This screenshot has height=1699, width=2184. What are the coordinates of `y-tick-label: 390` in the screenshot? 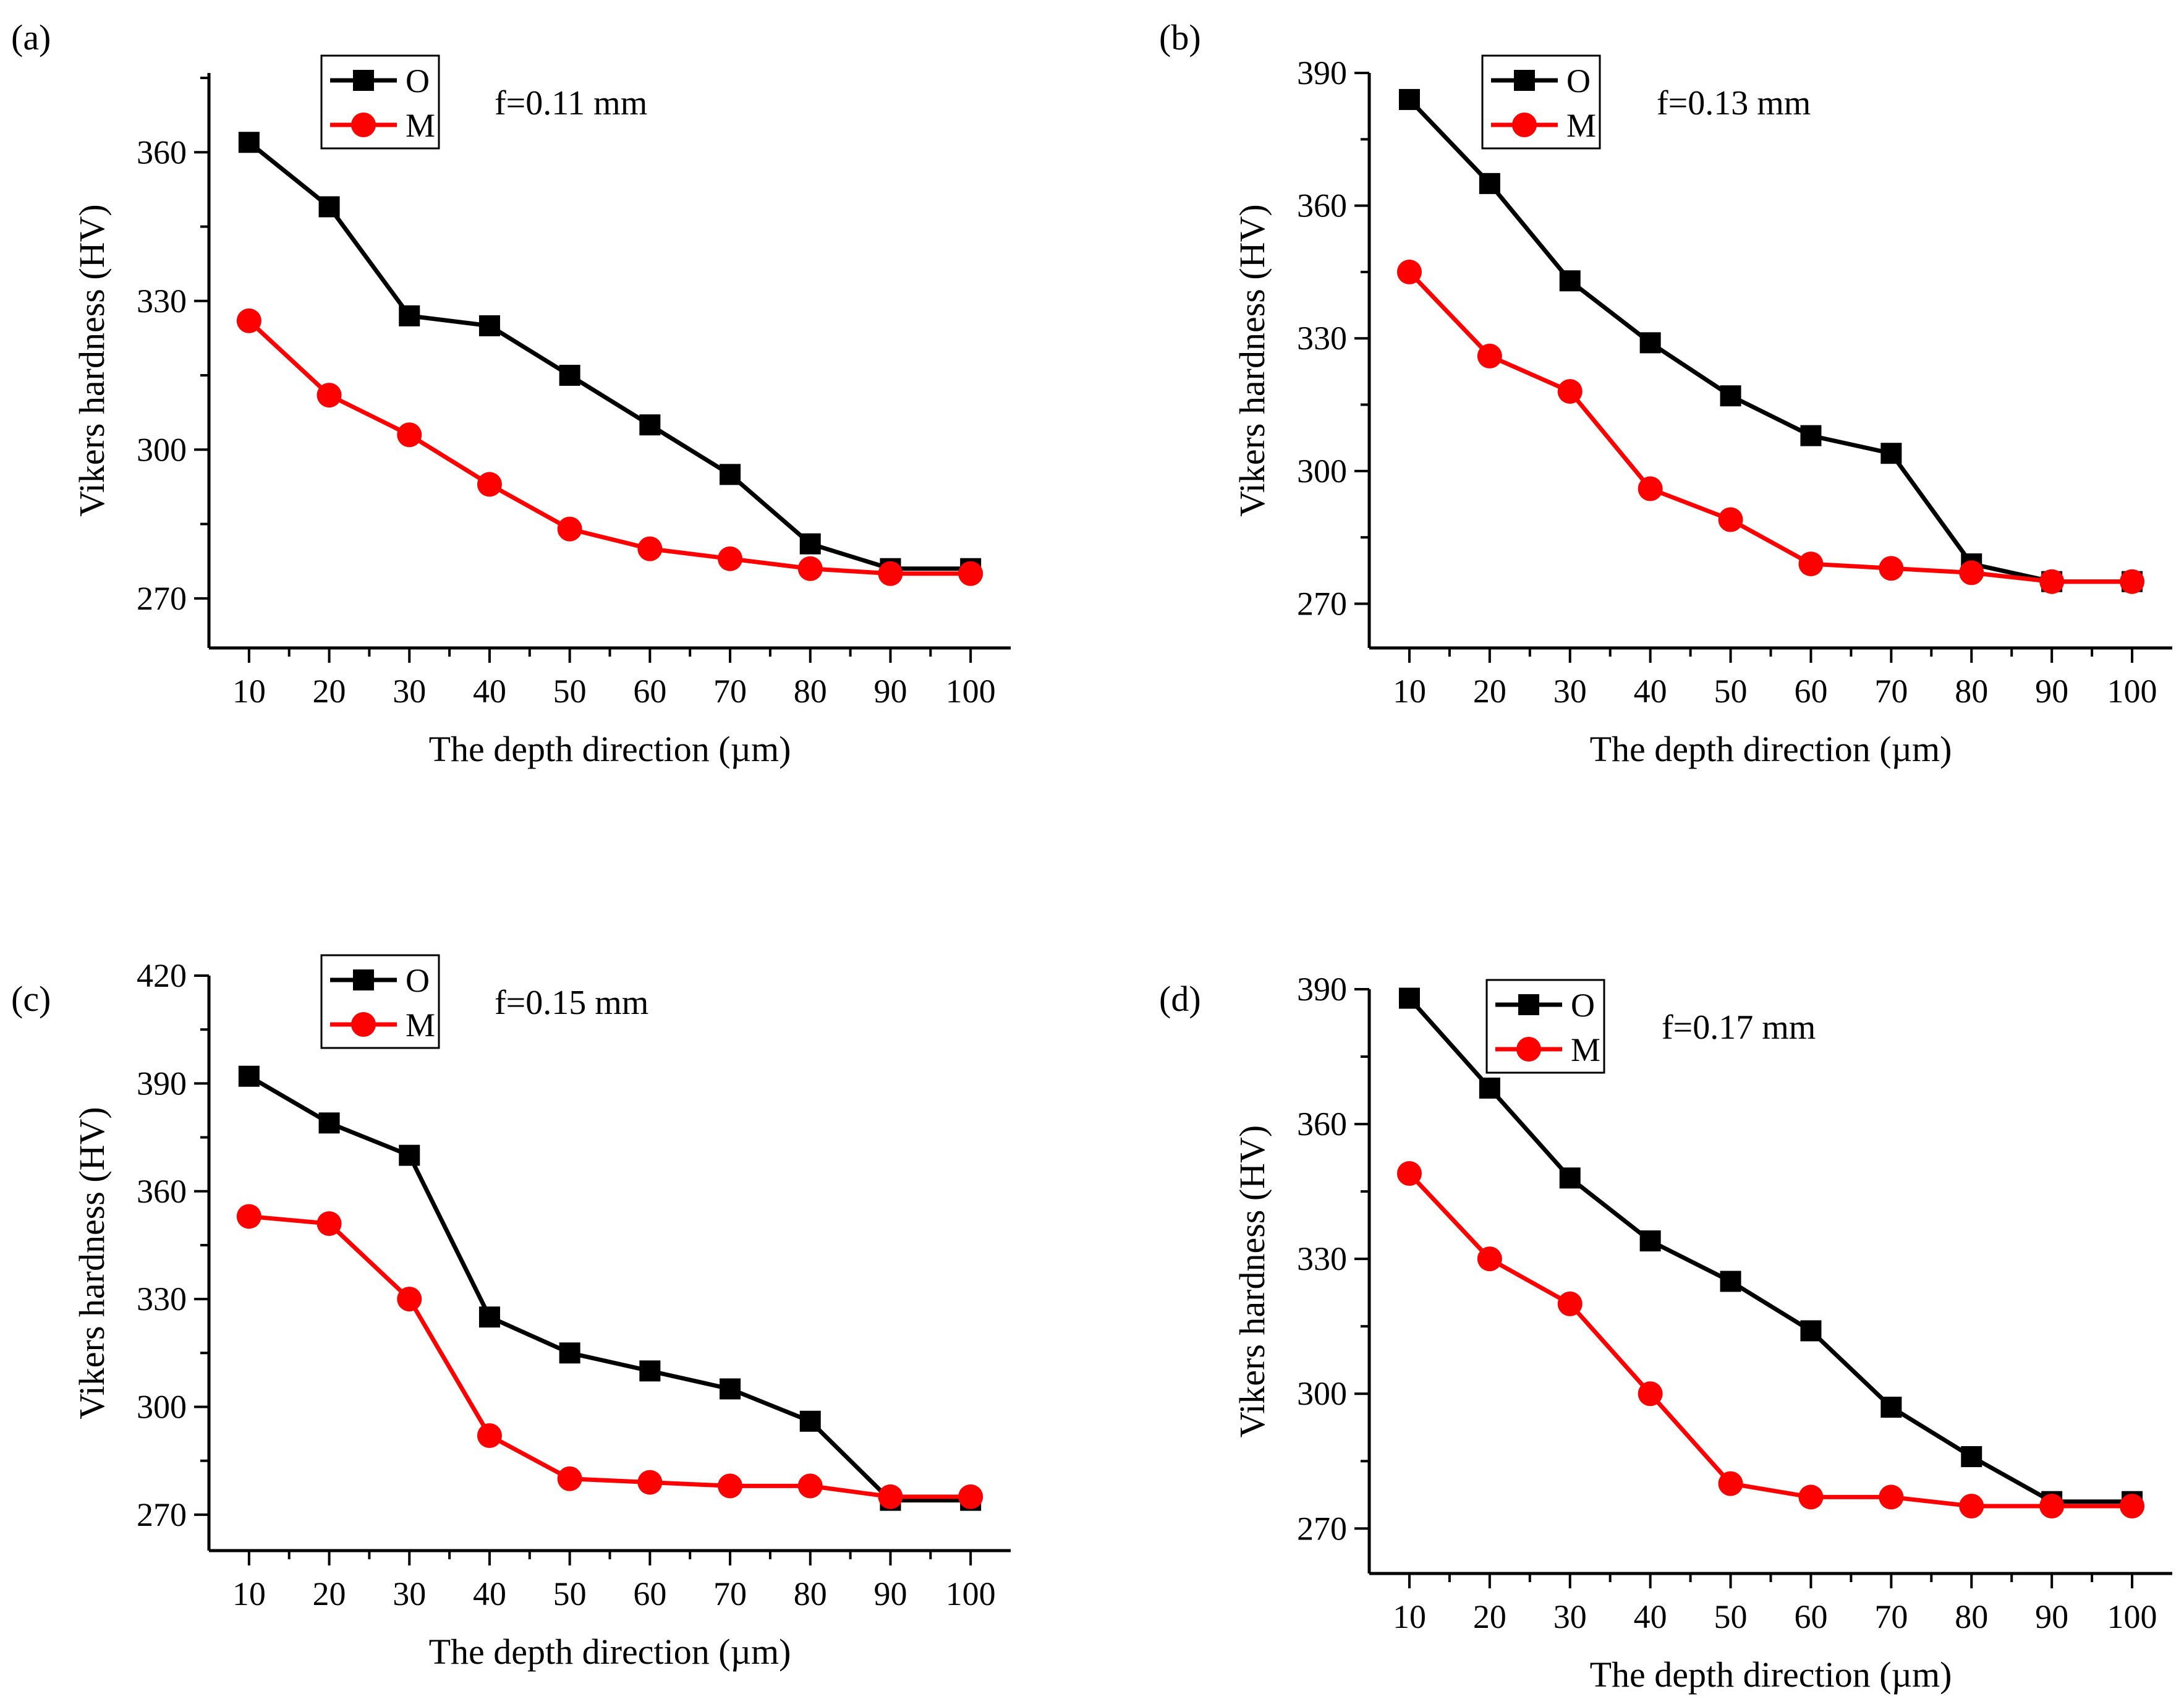 It's located at (162, 1083).